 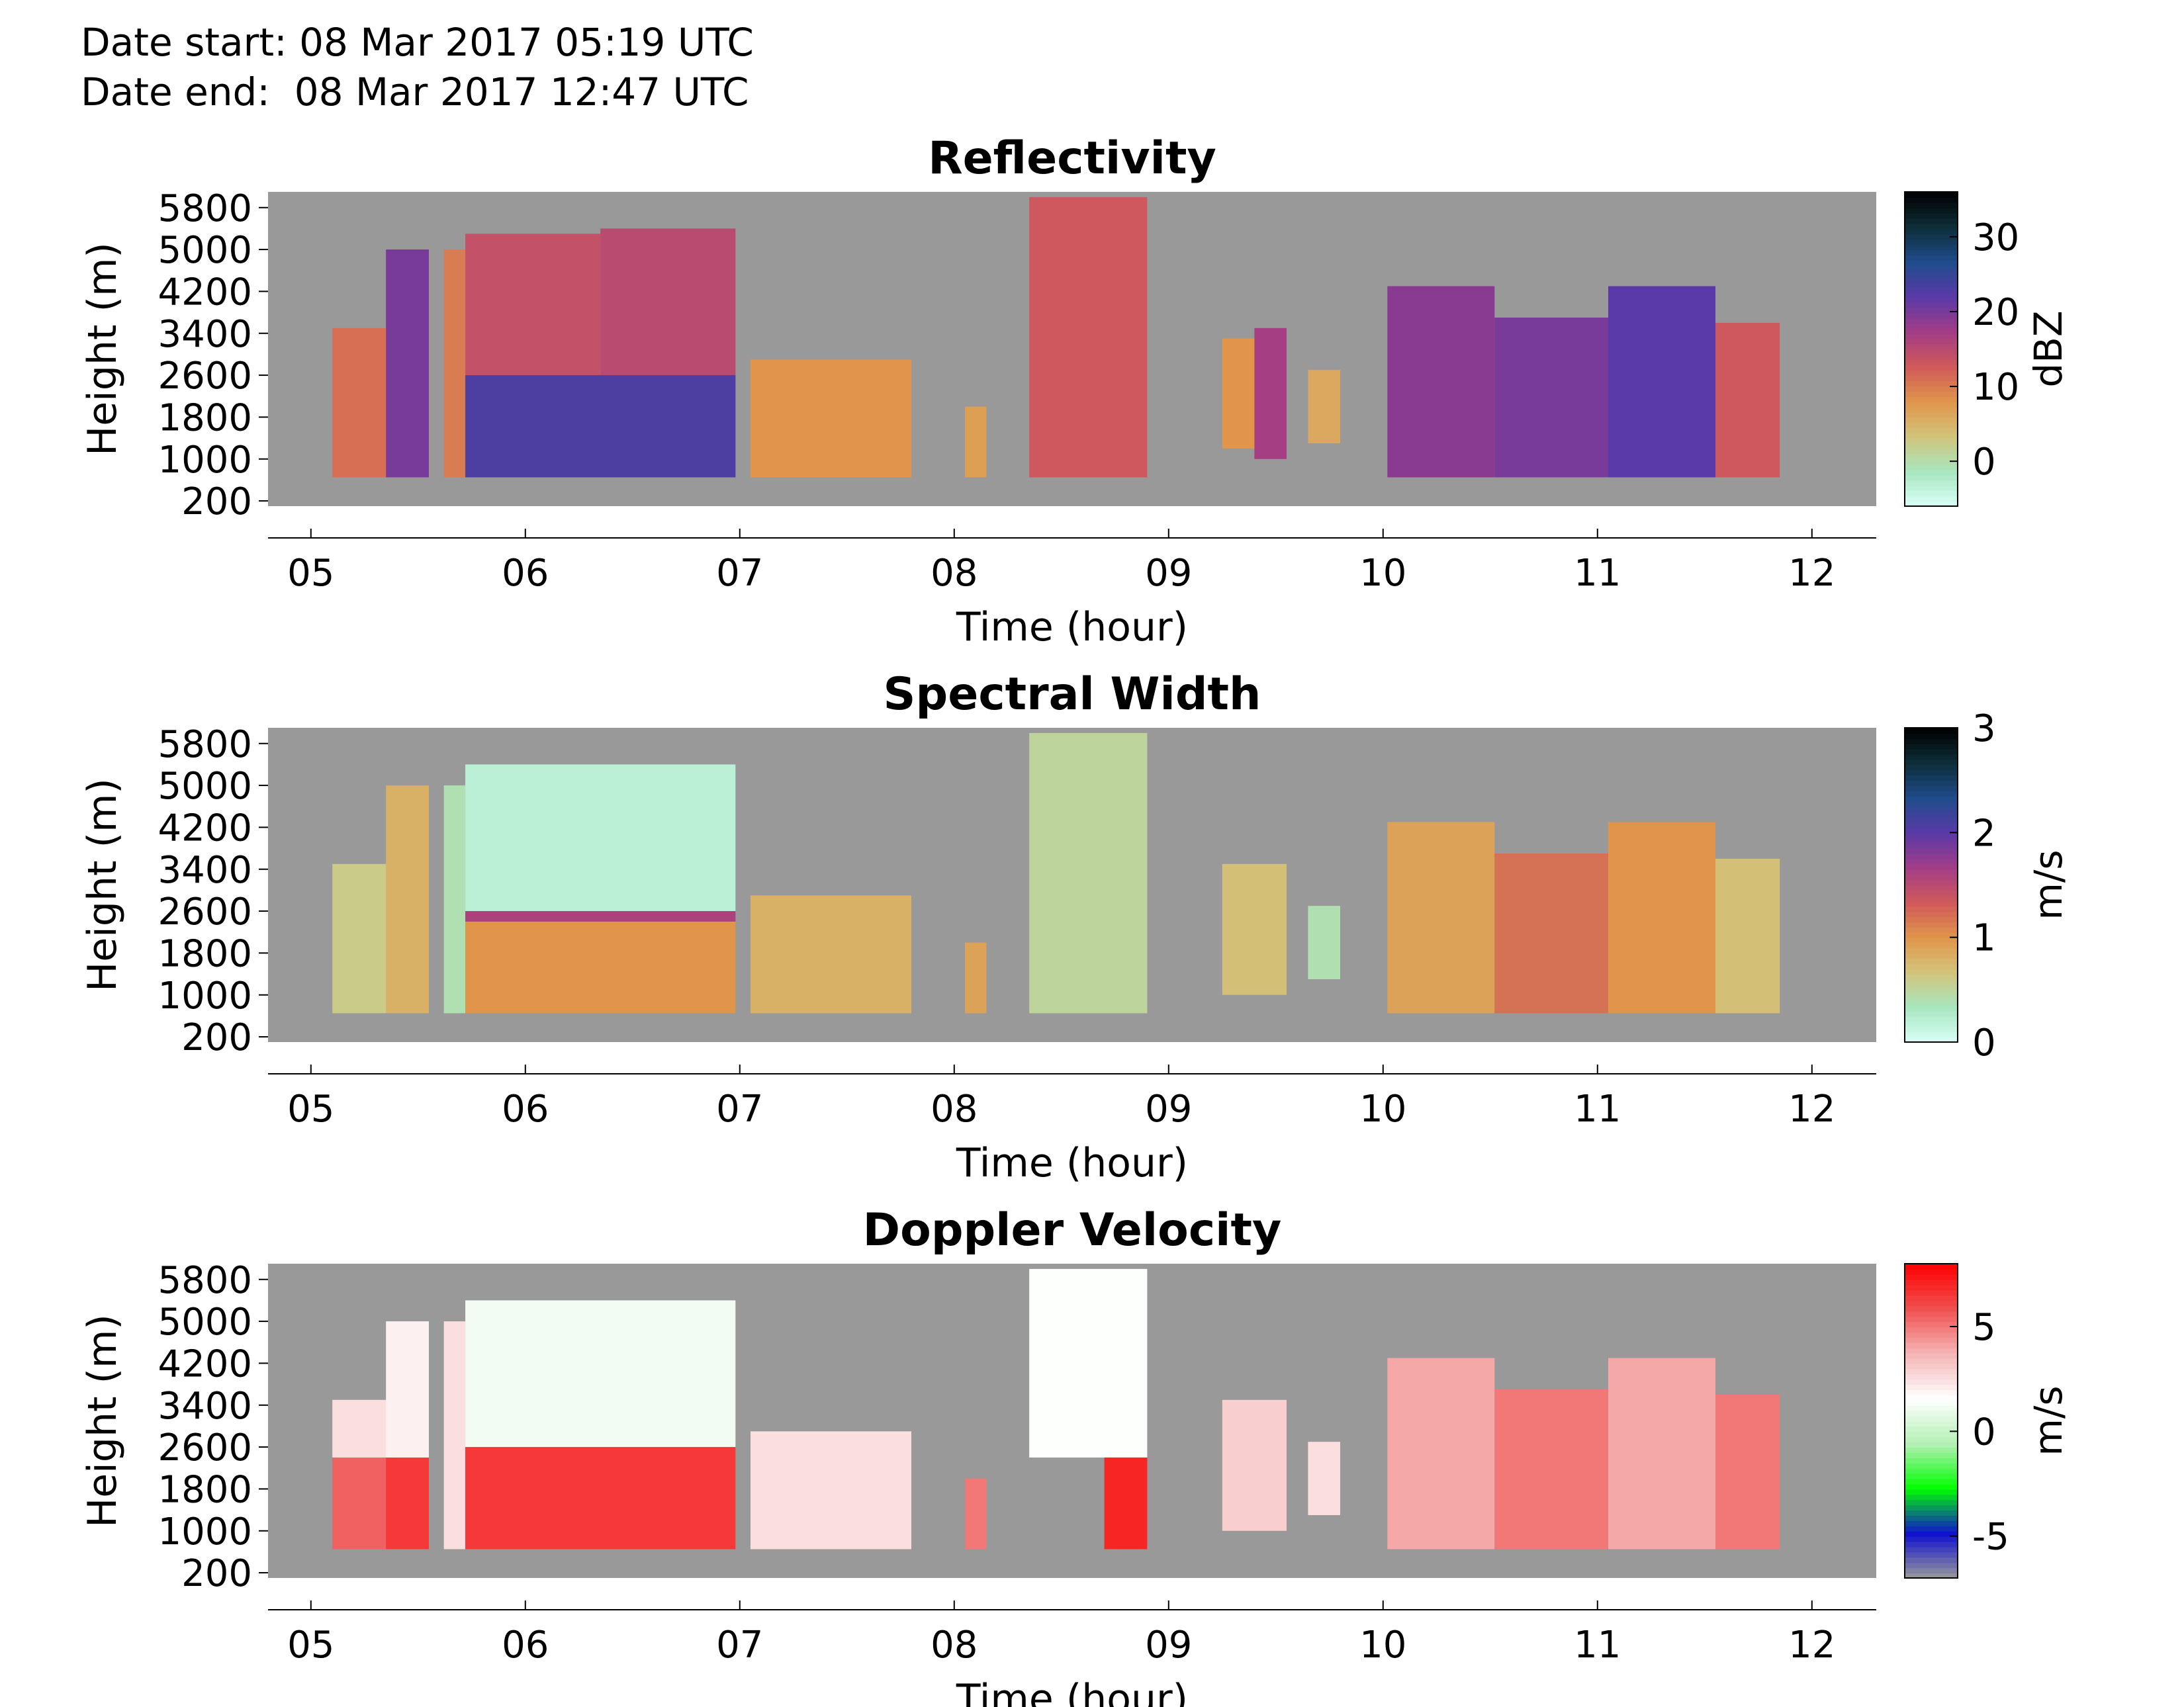 I want to click on y-tick-label: 5800, so click(x=205, y=208).